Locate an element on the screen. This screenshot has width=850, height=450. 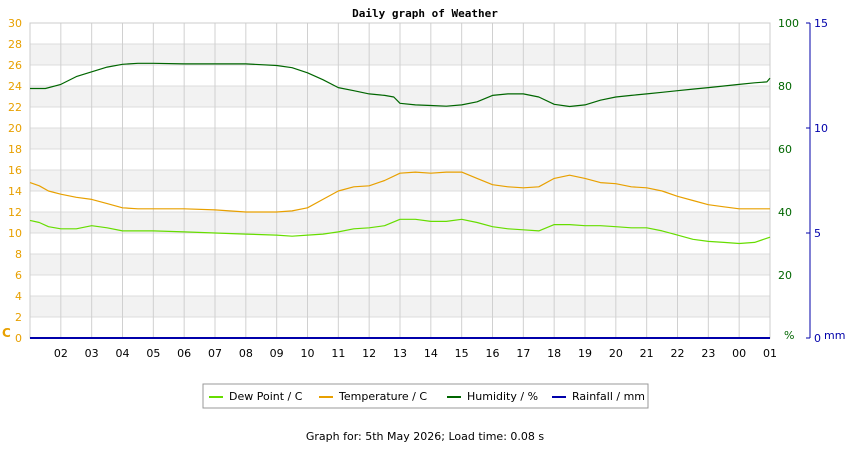
legend-label: Dew Point / C is located at coordinates (266, 396).